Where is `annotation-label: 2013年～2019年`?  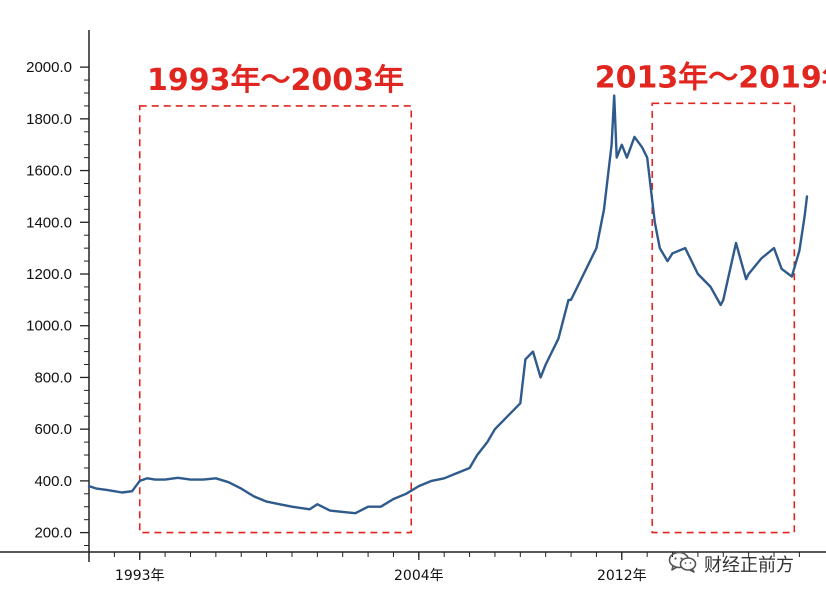 annotation-label: 2013年～2019年 is located at coordinates (710, 77).